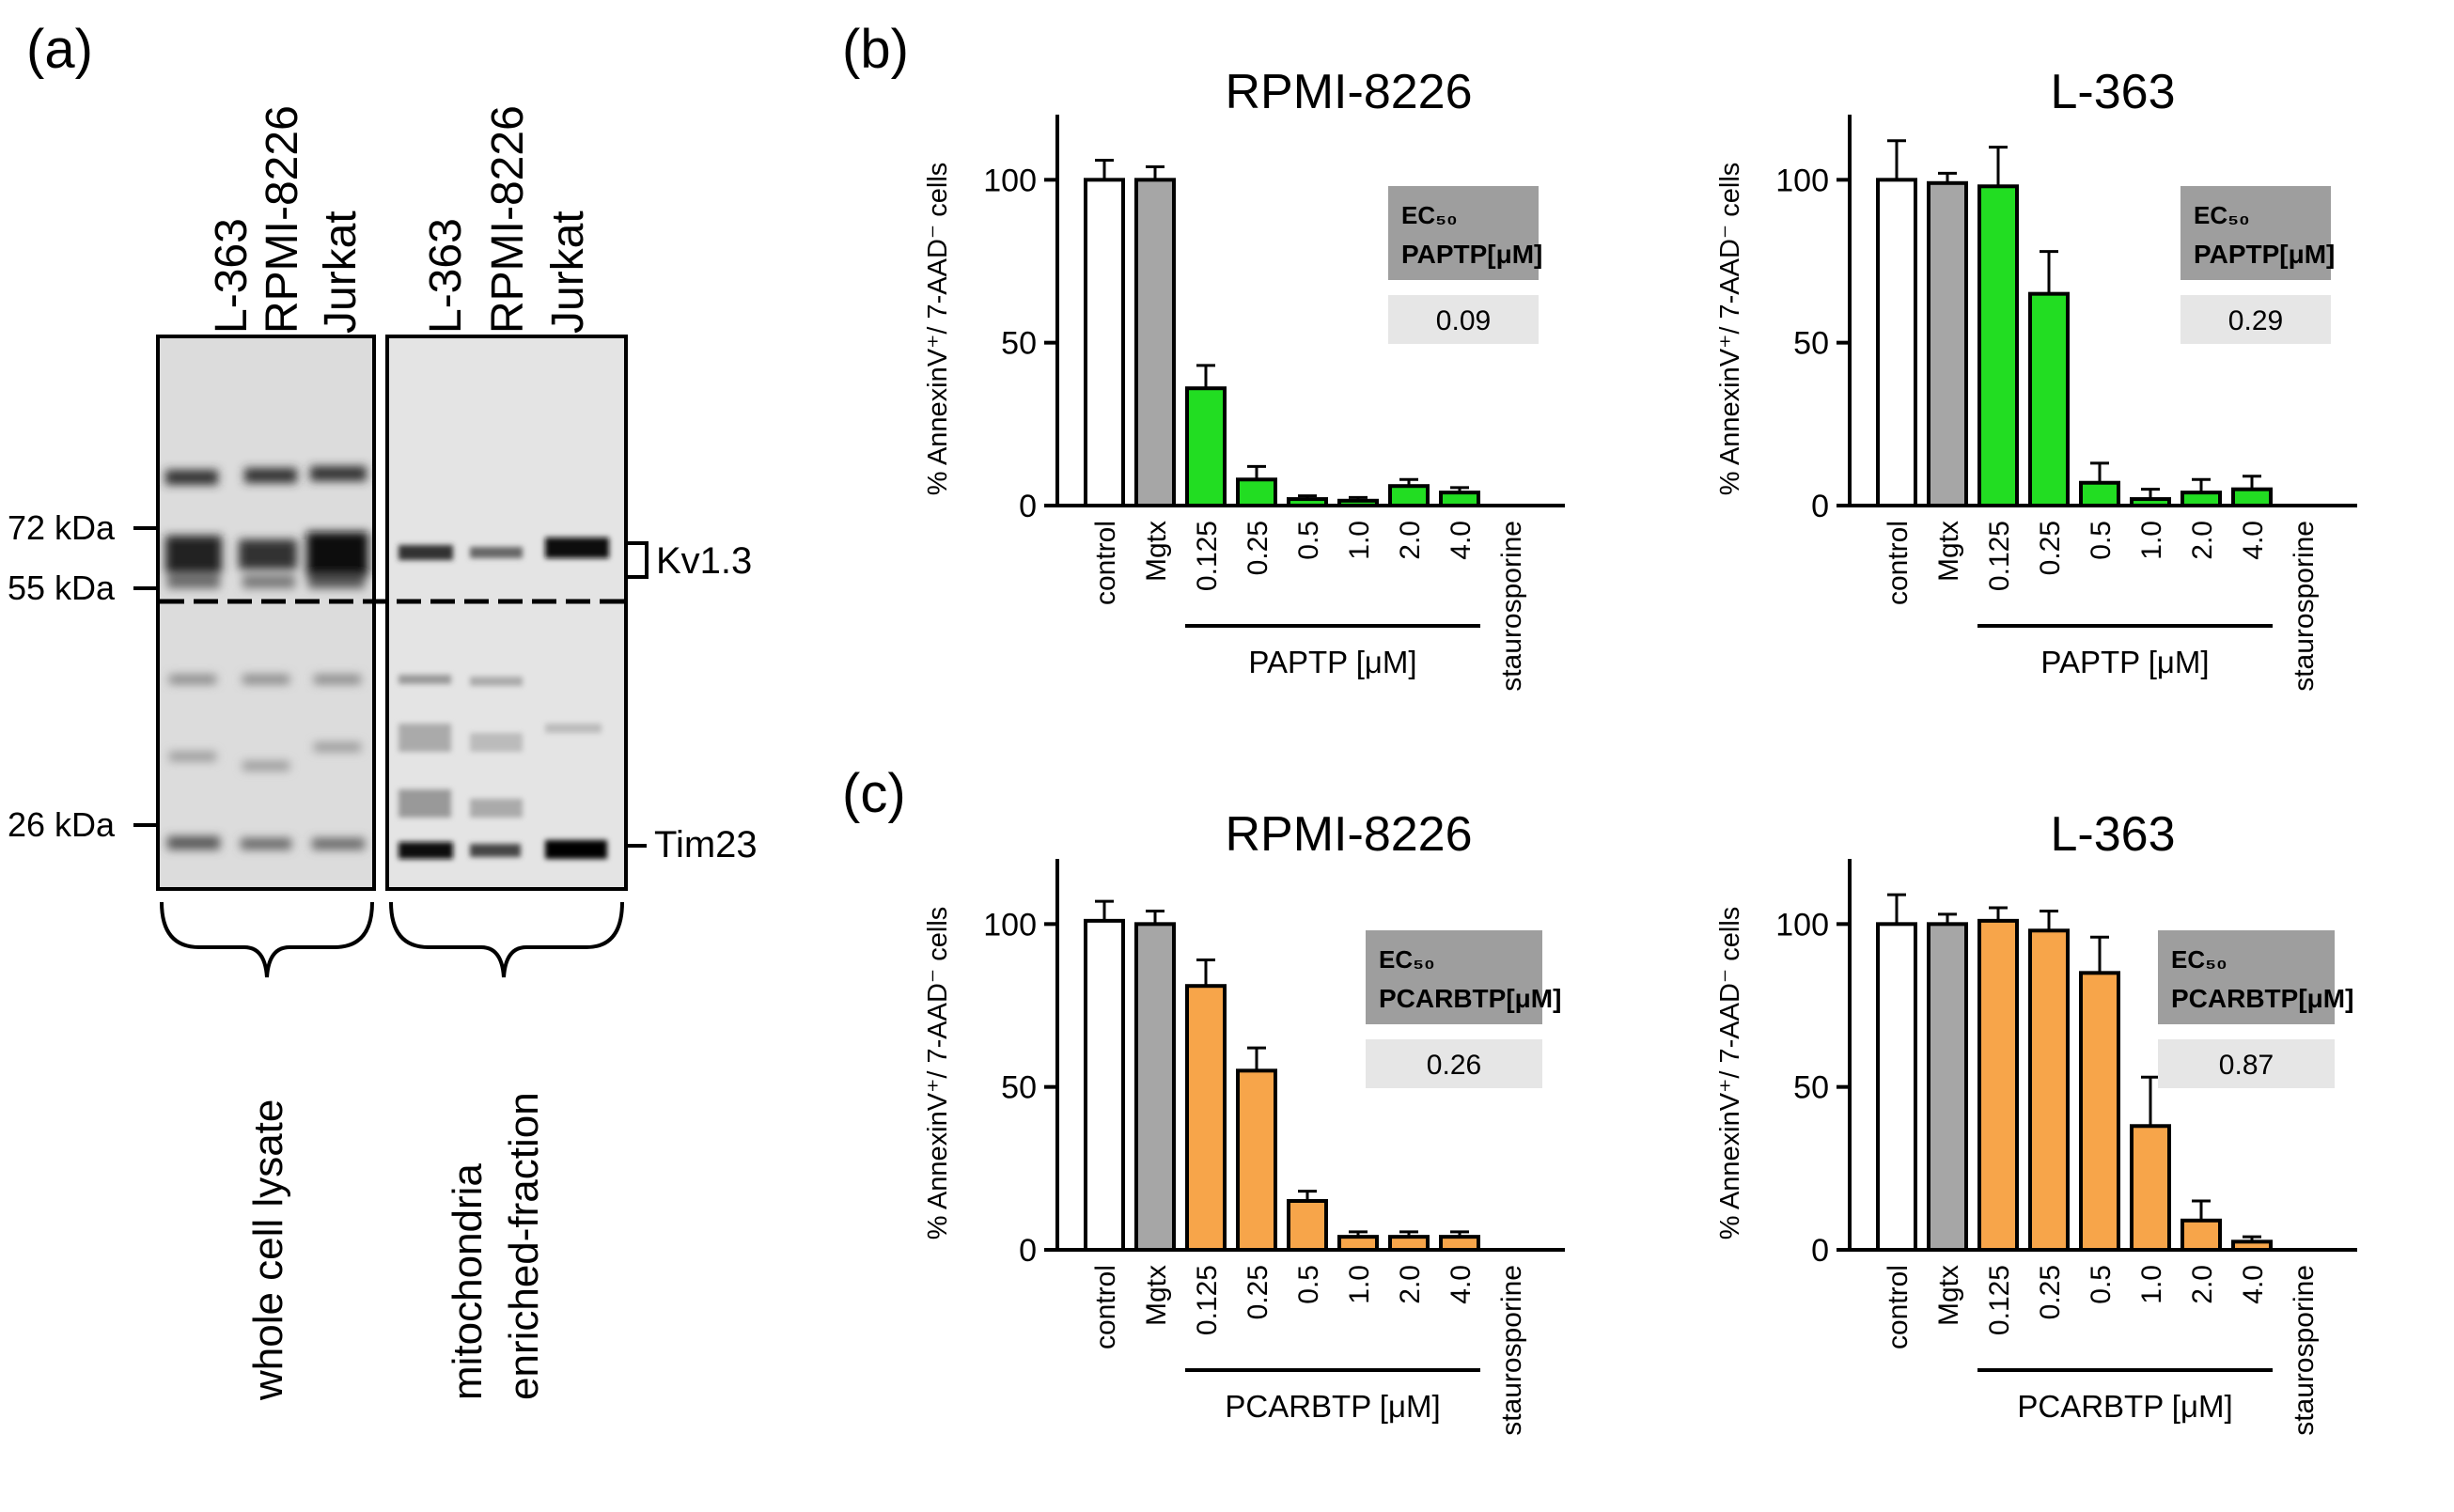 The image size is (2454, 1512). Describe the element at coordinates (446, 276) in the screenshot. I see `lane-label-l363-right: L-363` at that location.